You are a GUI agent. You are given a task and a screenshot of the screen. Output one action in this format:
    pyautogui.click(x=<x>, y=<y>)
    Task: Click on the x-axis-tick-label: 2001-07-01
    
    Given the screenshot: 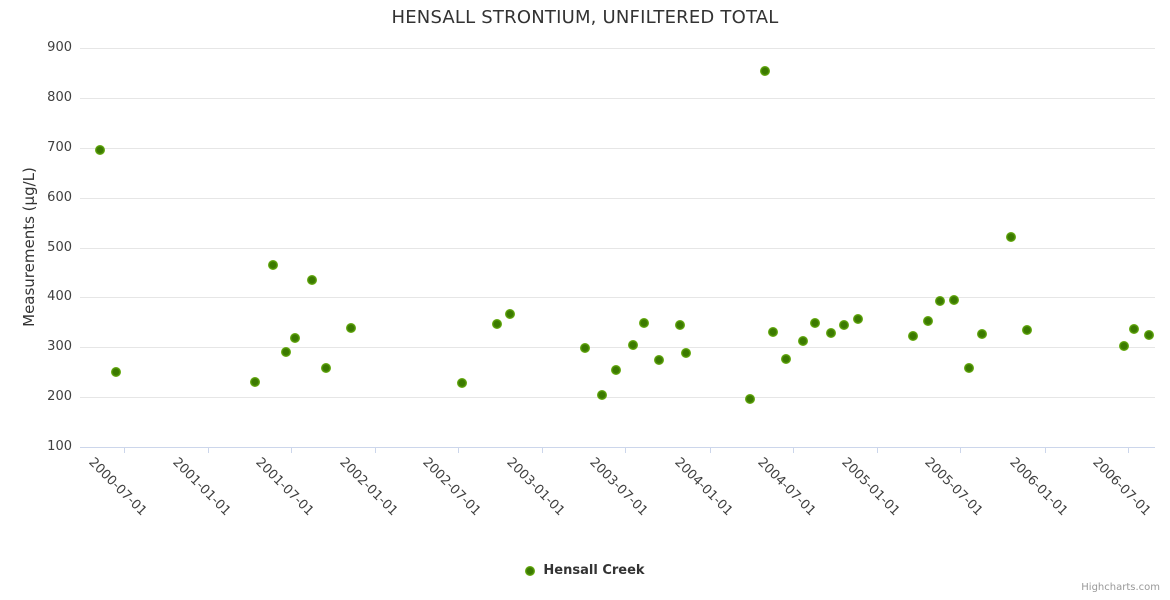 What is the action you would take?
    pyautogui.click(x=284, y=487)
    